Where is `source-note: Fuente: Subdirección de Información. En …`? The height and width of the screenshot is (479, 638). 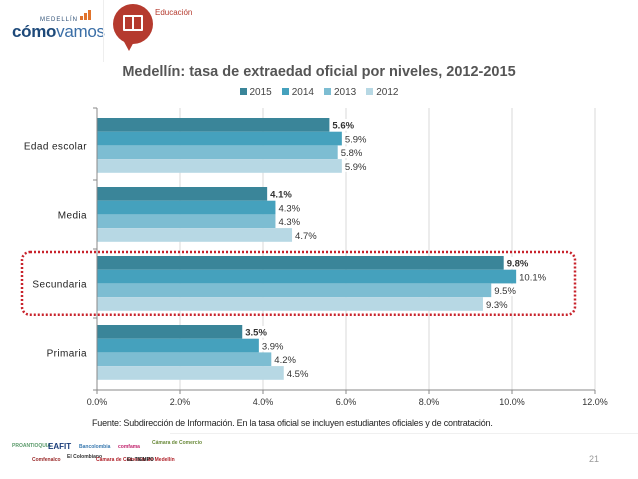 source-note: Fuente: Subdirección de Información. En … is located at coordinates (292, 423).